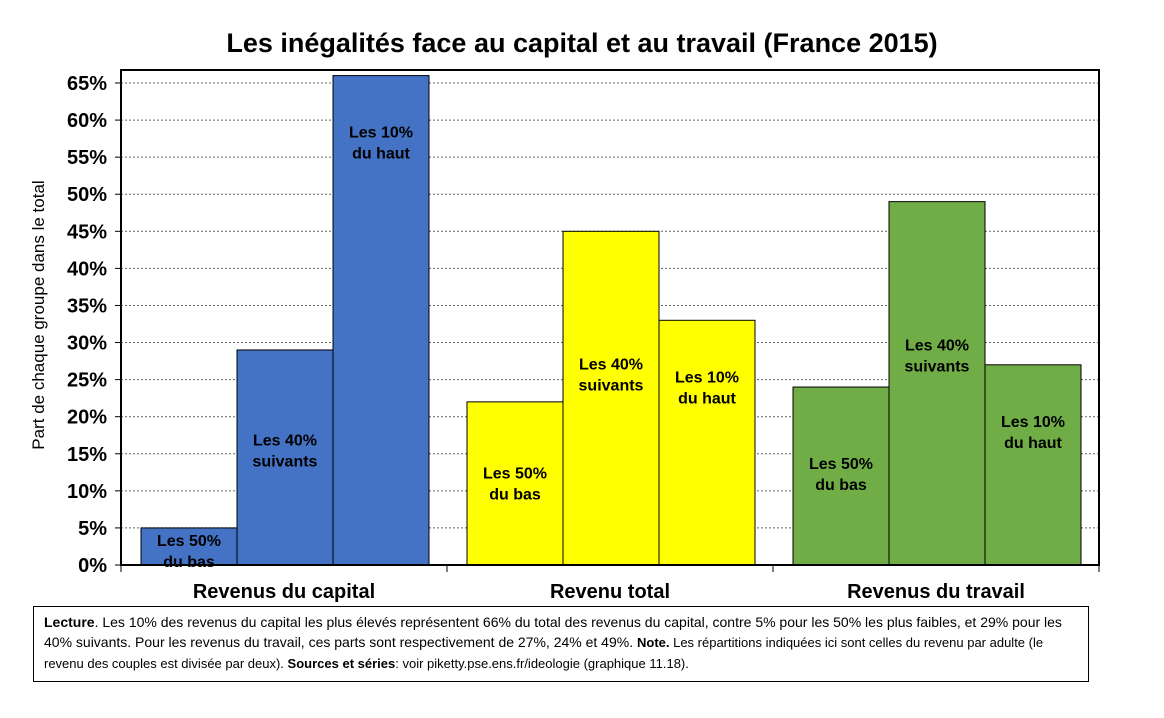  I want to click on y-tick-label: 35%, so click(87, 306).